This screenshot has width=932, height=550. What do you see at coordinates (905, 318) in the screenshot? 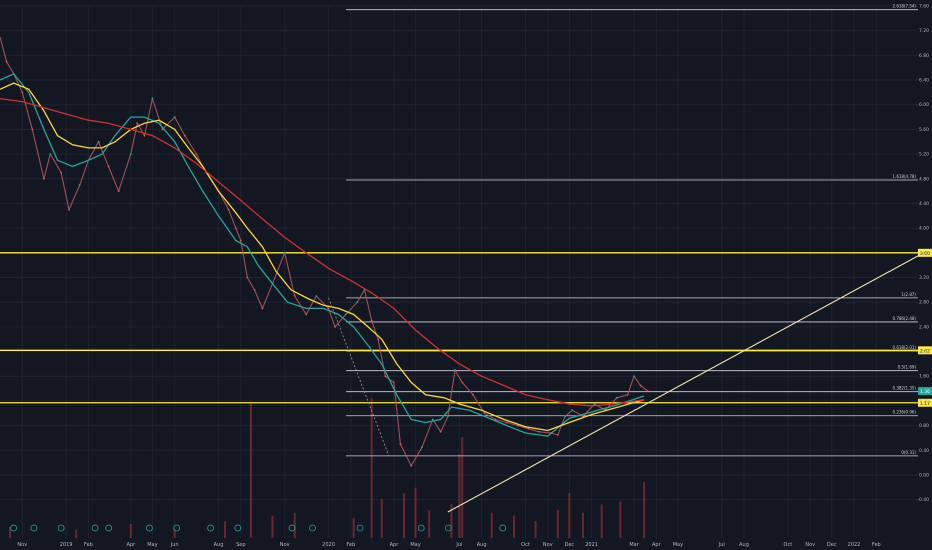
I see `fib-label-3: 0.786(2.48)` at bounding box center [905, 318].